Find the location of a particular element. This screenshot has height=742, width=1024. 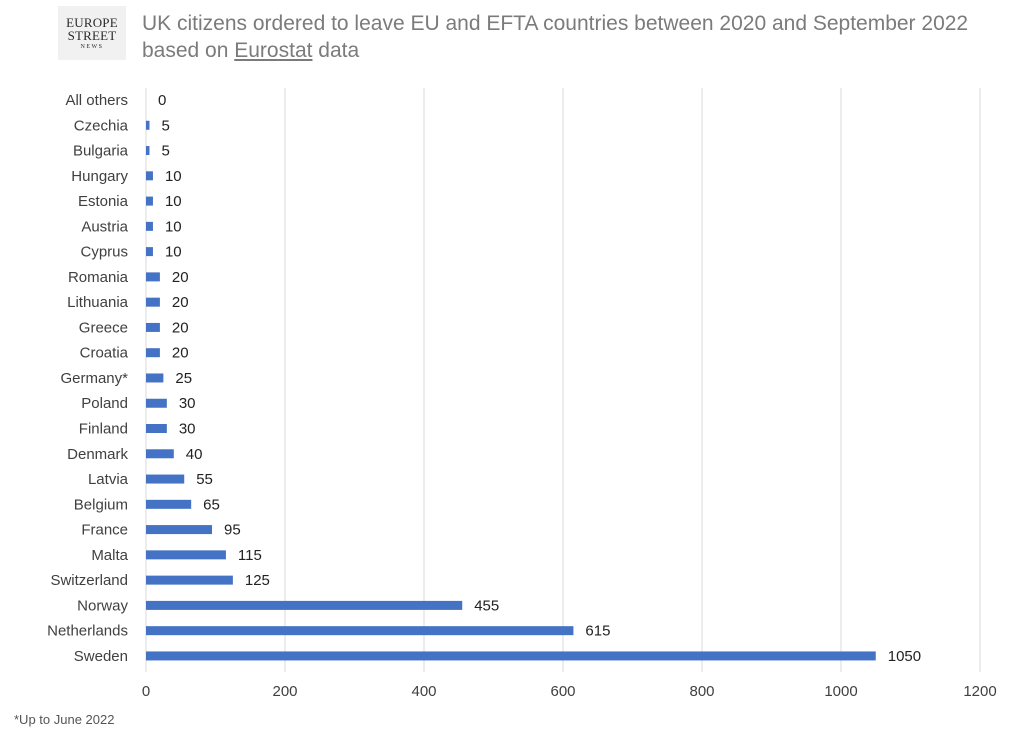

category-label: All others is located at coordinates (96, 100).